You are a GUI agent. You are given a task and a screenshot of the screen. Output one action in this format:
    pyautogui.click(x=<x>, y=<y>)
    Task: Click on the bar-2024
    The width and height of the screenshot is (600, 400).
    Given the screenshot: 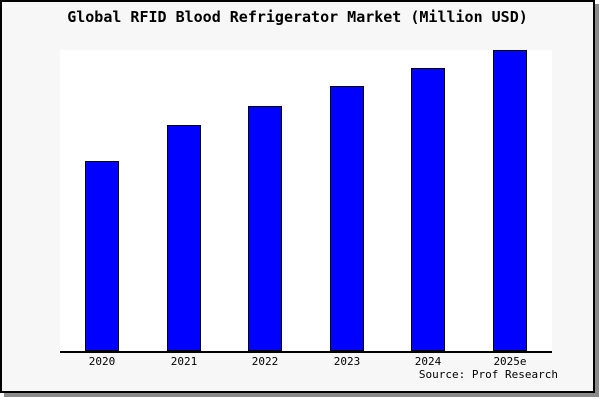 What is the action you would take?
    pyautogui.click(x=428, y=209)
    